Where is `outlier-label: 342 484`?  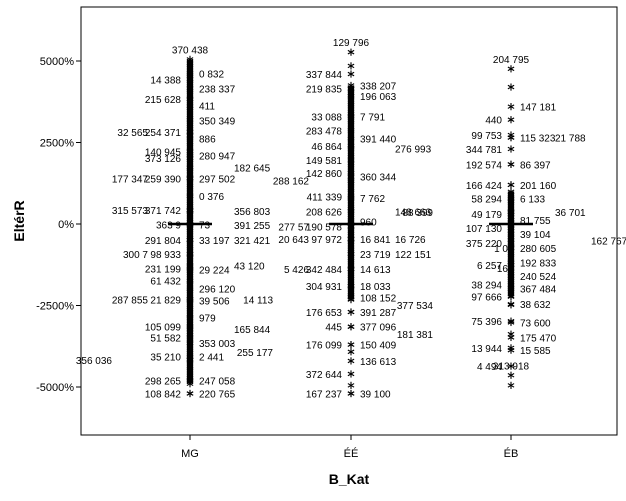 outlier-label: 342 484 is located at coordinates (324, 270).